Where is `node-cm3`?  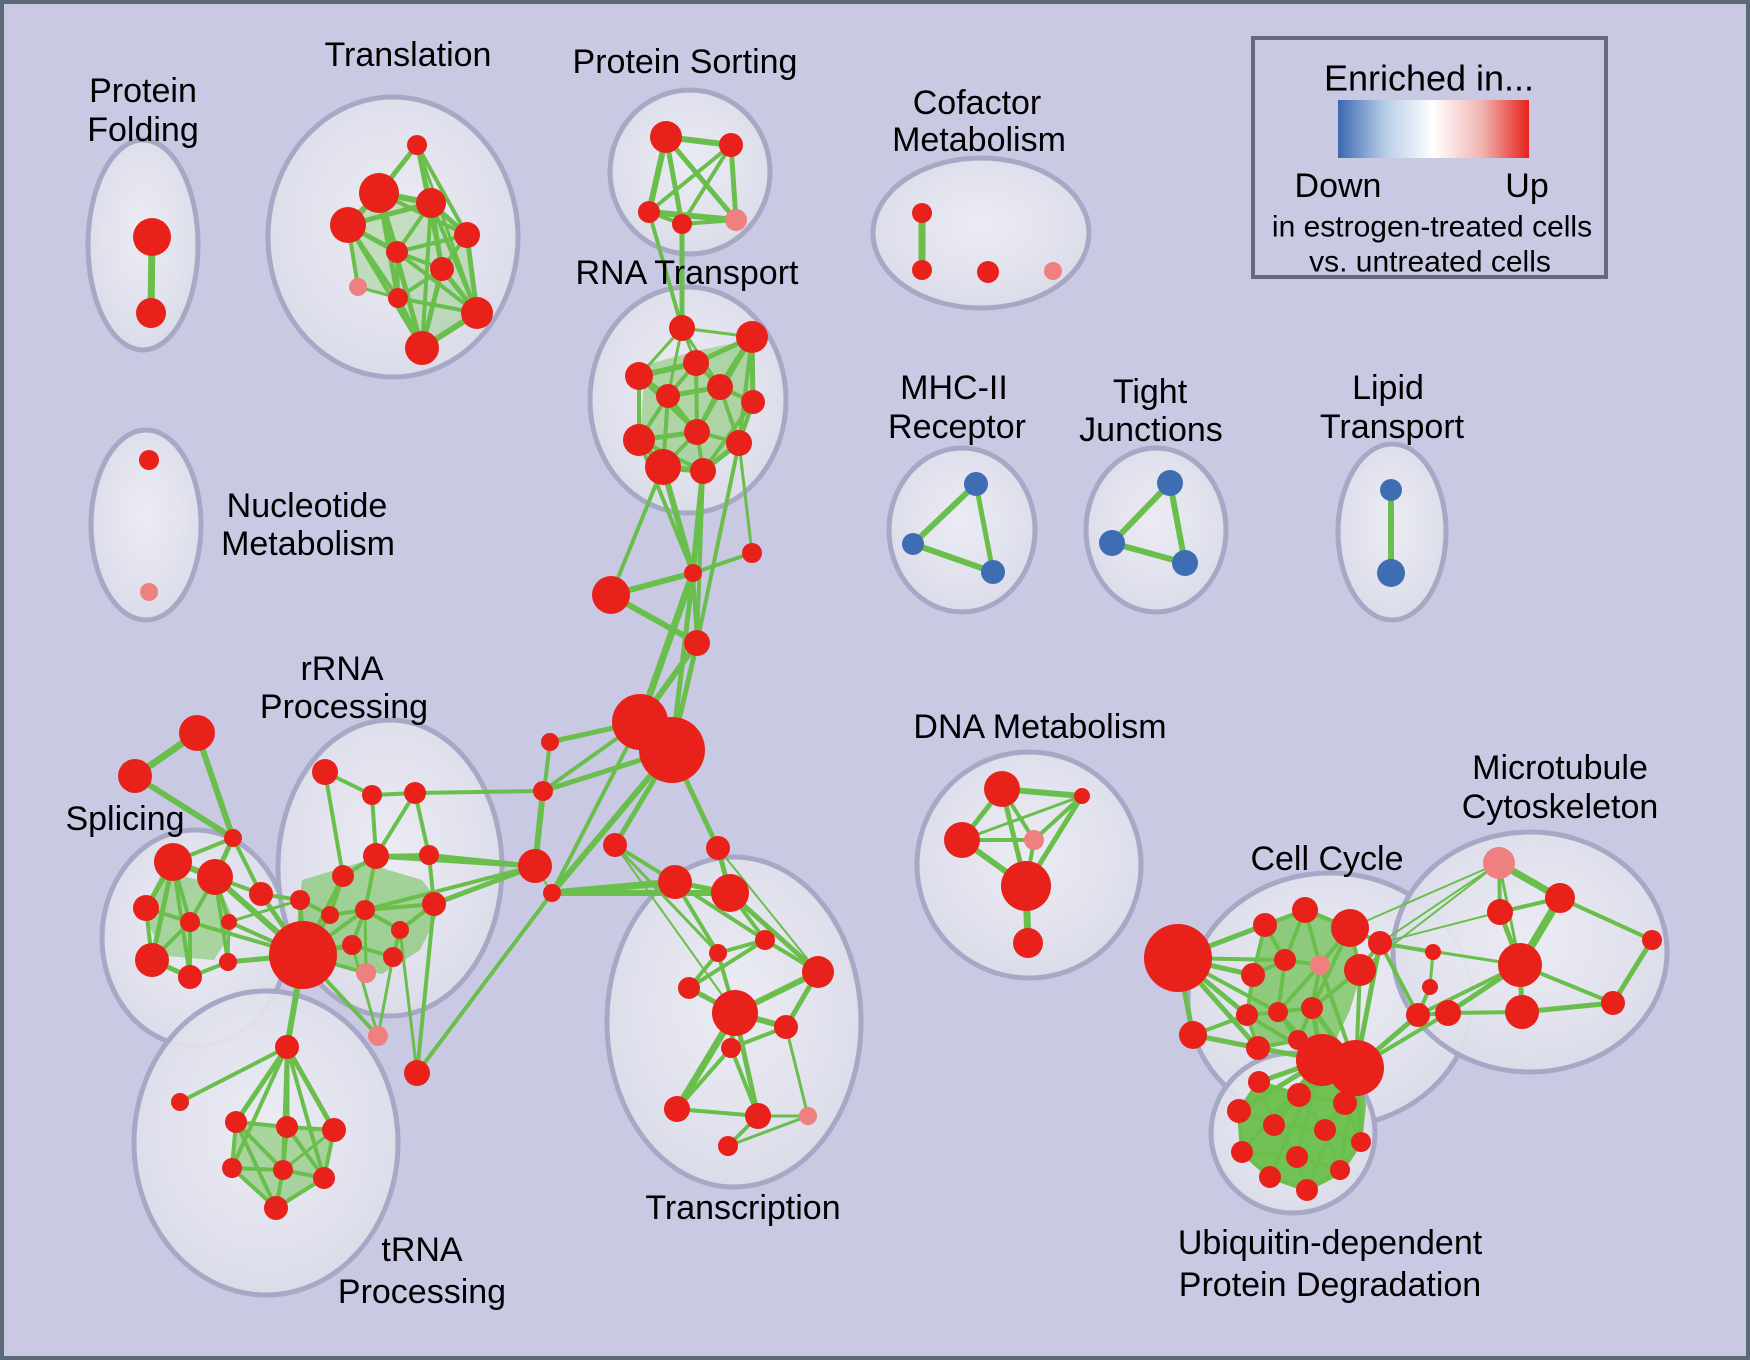 node-cm3 is located at coordinates (988, 272).